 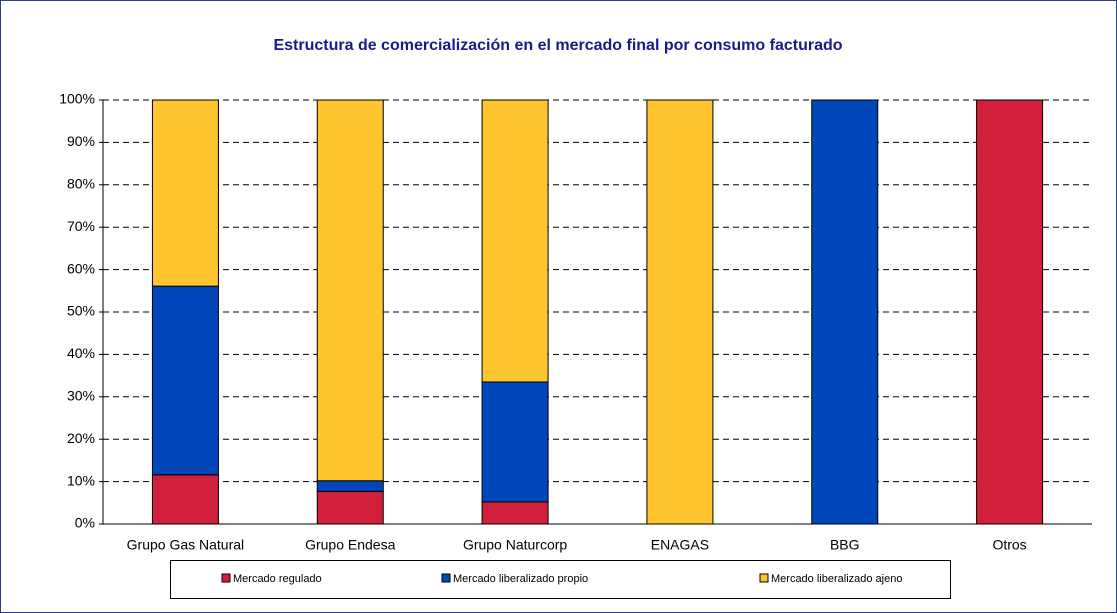 What do you see at coordinates (1009, 545) in the screenshot?
I see `x-tick-label: Otros` at bounding box center [1009, 545].